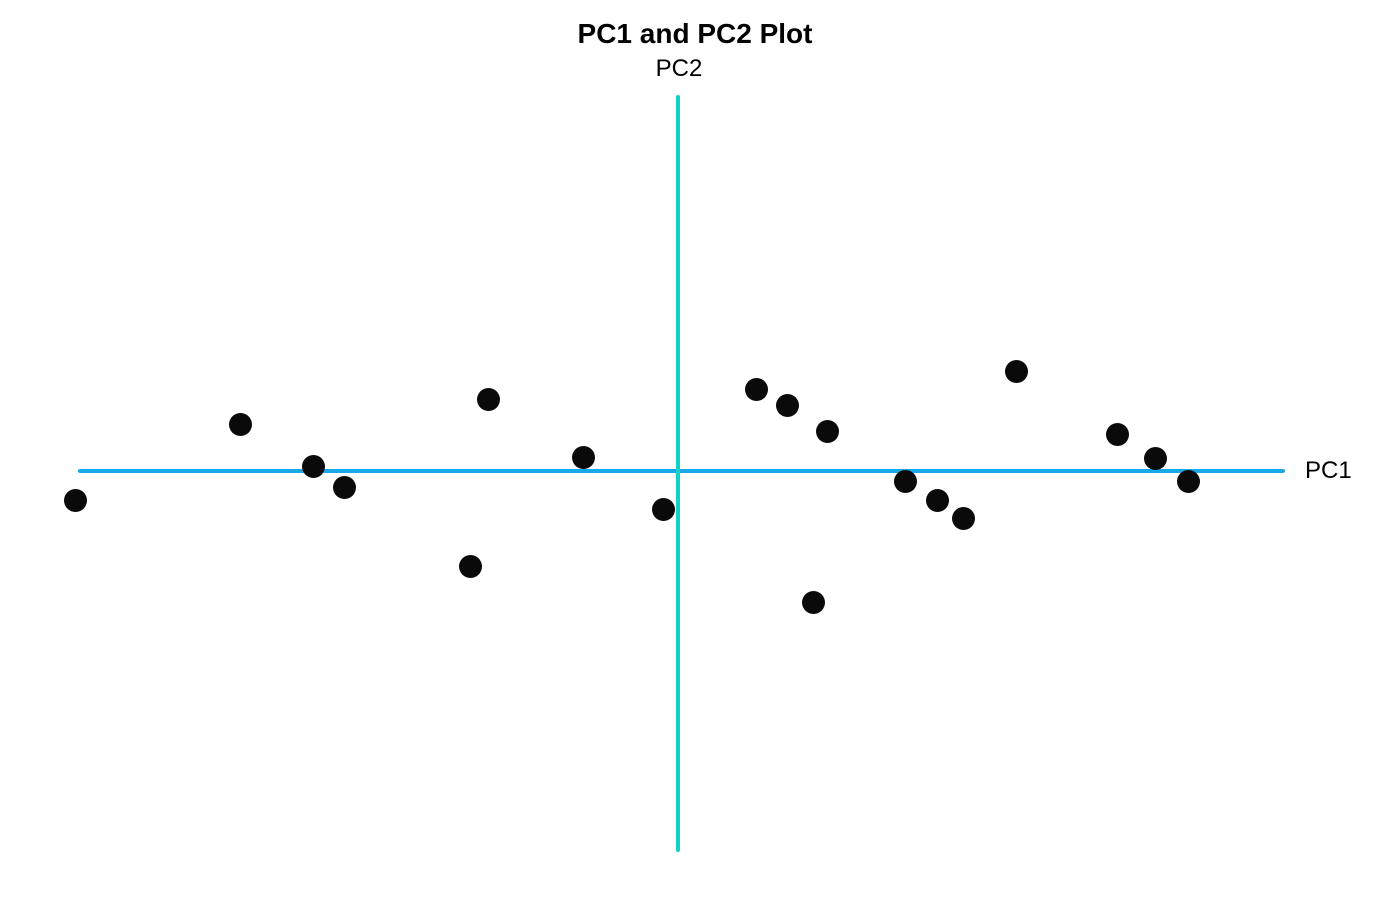 The width and height of the screenshot is (1390, 898). Describe the element at coordinates (1328, 470) in the screenshot. I see `x-axis-label: PC1` at that location.